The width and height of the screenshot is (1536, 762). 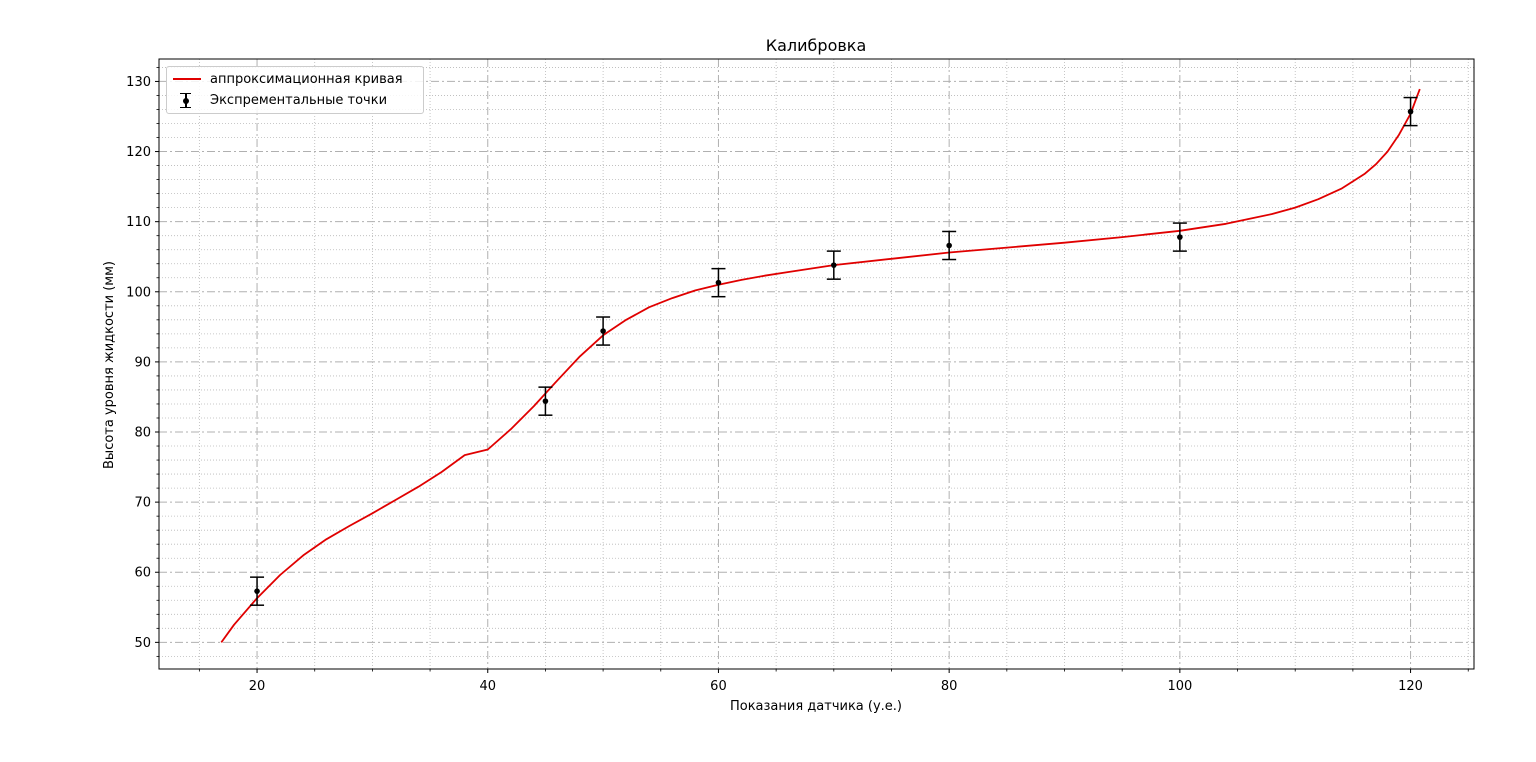 What do you see at coordinates (718, 686) in the screenshot?
I see `x-tick-label: 60` at bounding box center [718, 686].